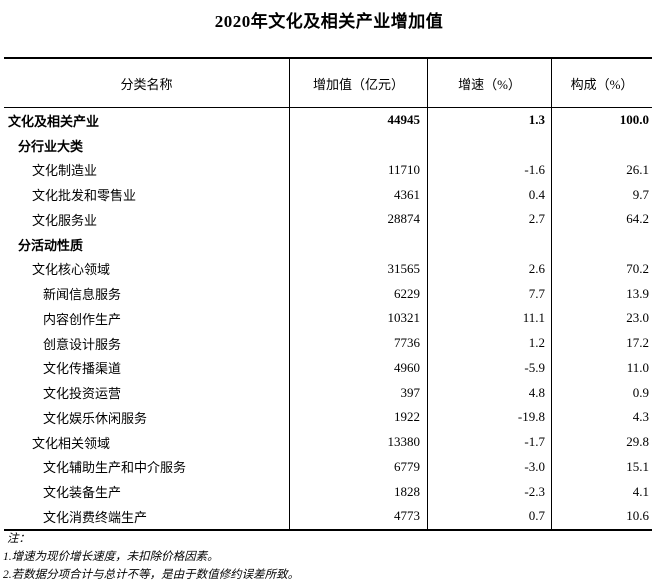  I want to click on table-row: 文化辅助生产和中介服务 6779 -3.0 15.1, so click(328, 467).